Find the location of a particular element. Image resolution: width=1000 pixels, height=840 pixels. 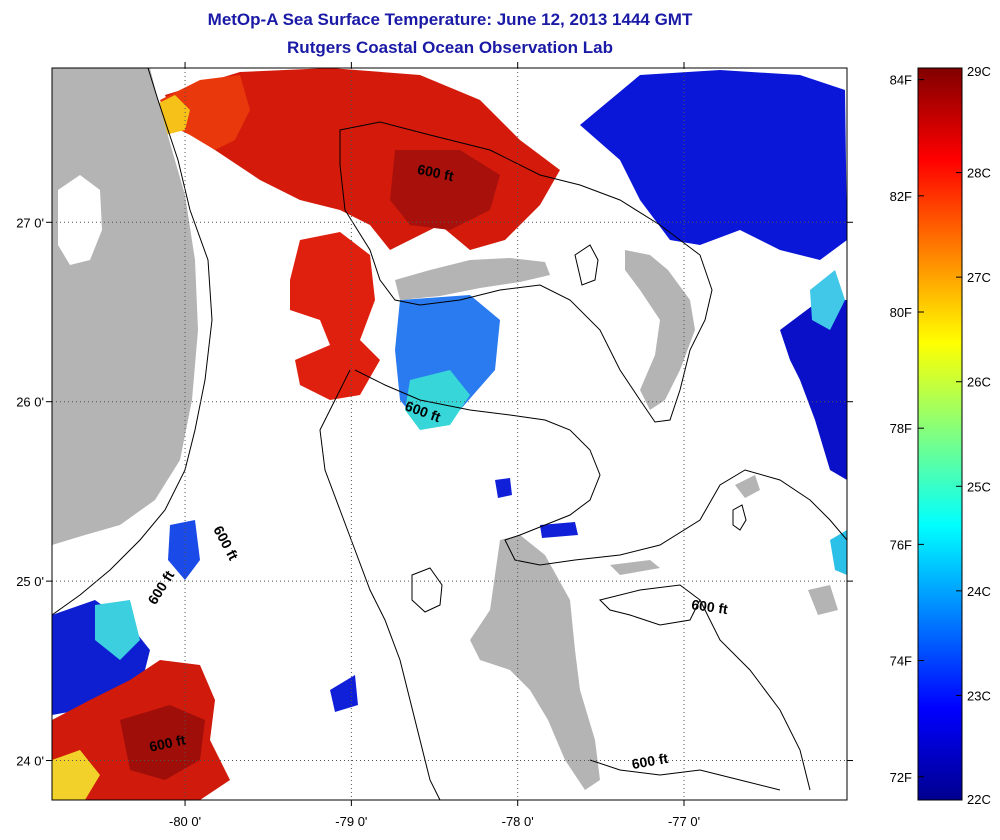

celsius-label: 25C is located at coordinates (979, 486).